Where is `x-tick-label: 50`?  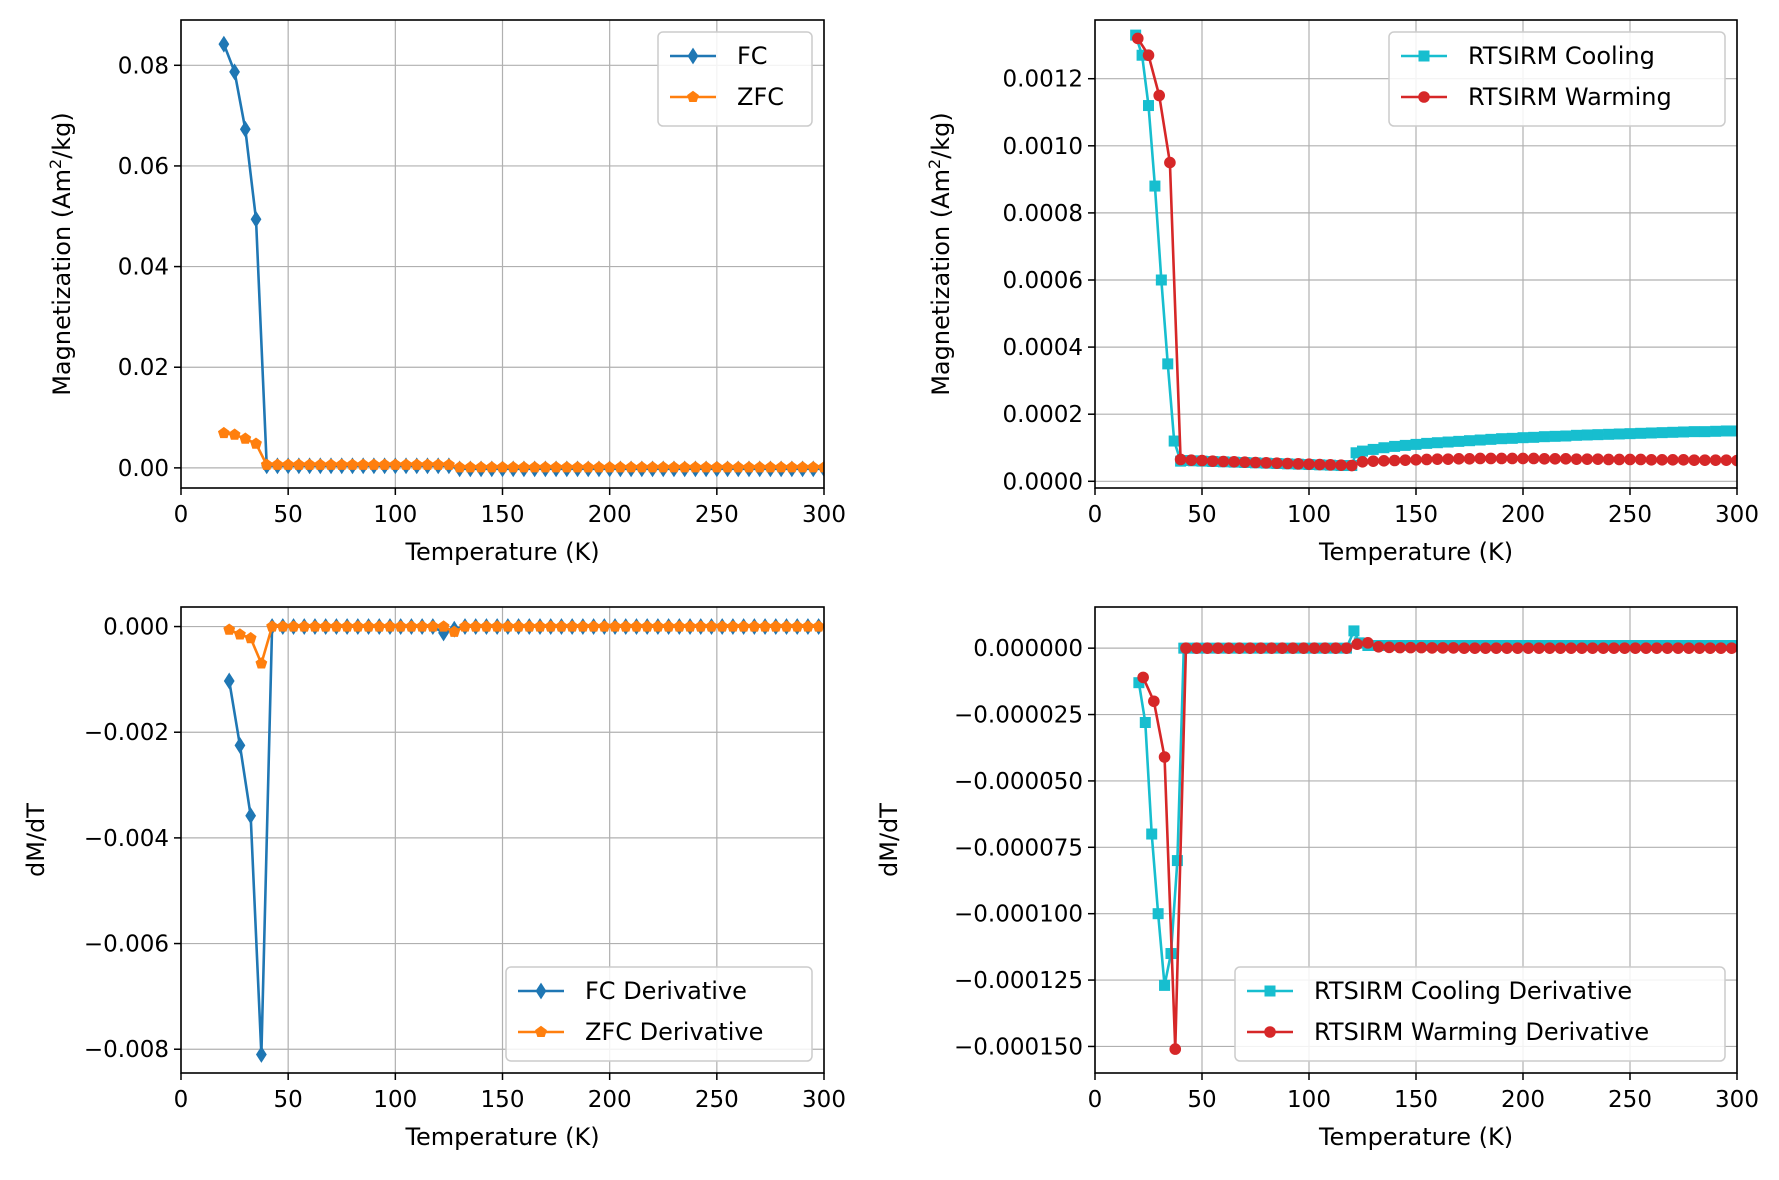 x-tick-label: 50 is located at coordinates (1201, 515).